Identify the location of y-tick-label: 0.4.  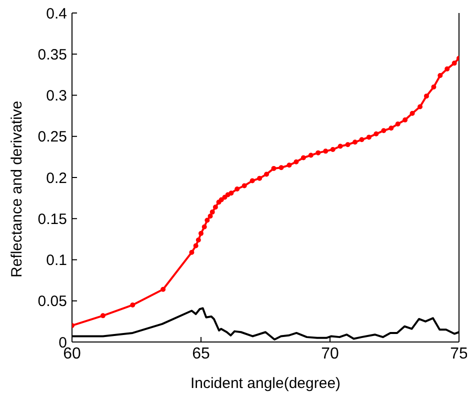
(56, 13).